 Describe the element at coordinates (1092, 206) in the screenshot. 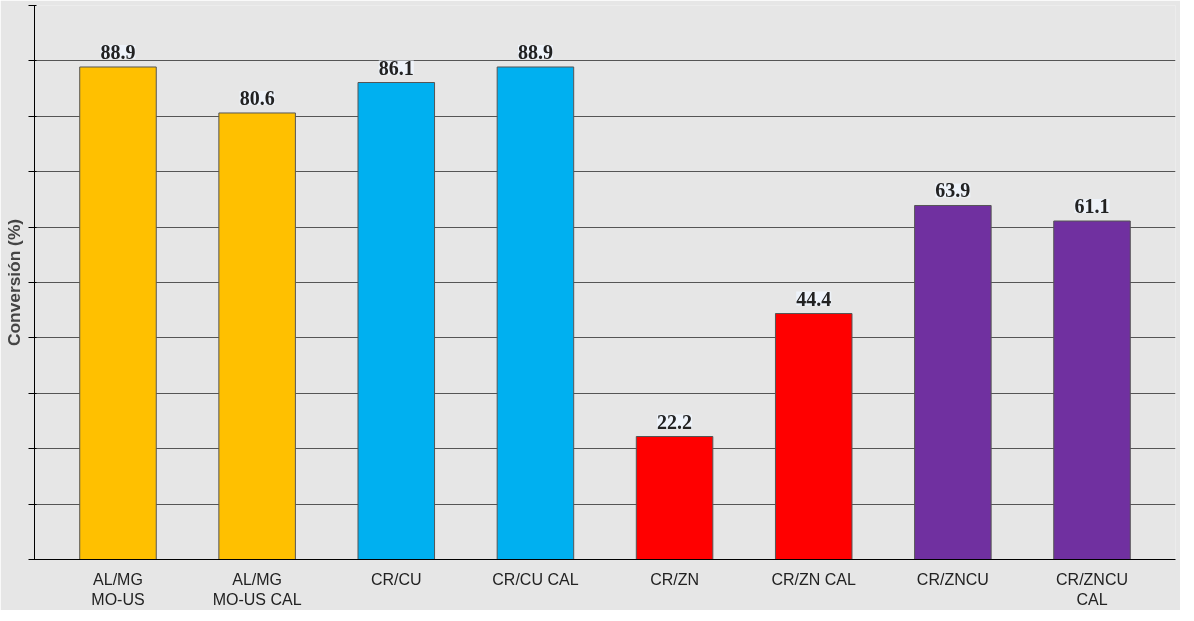

I see `data-label: 61.1` at that location.